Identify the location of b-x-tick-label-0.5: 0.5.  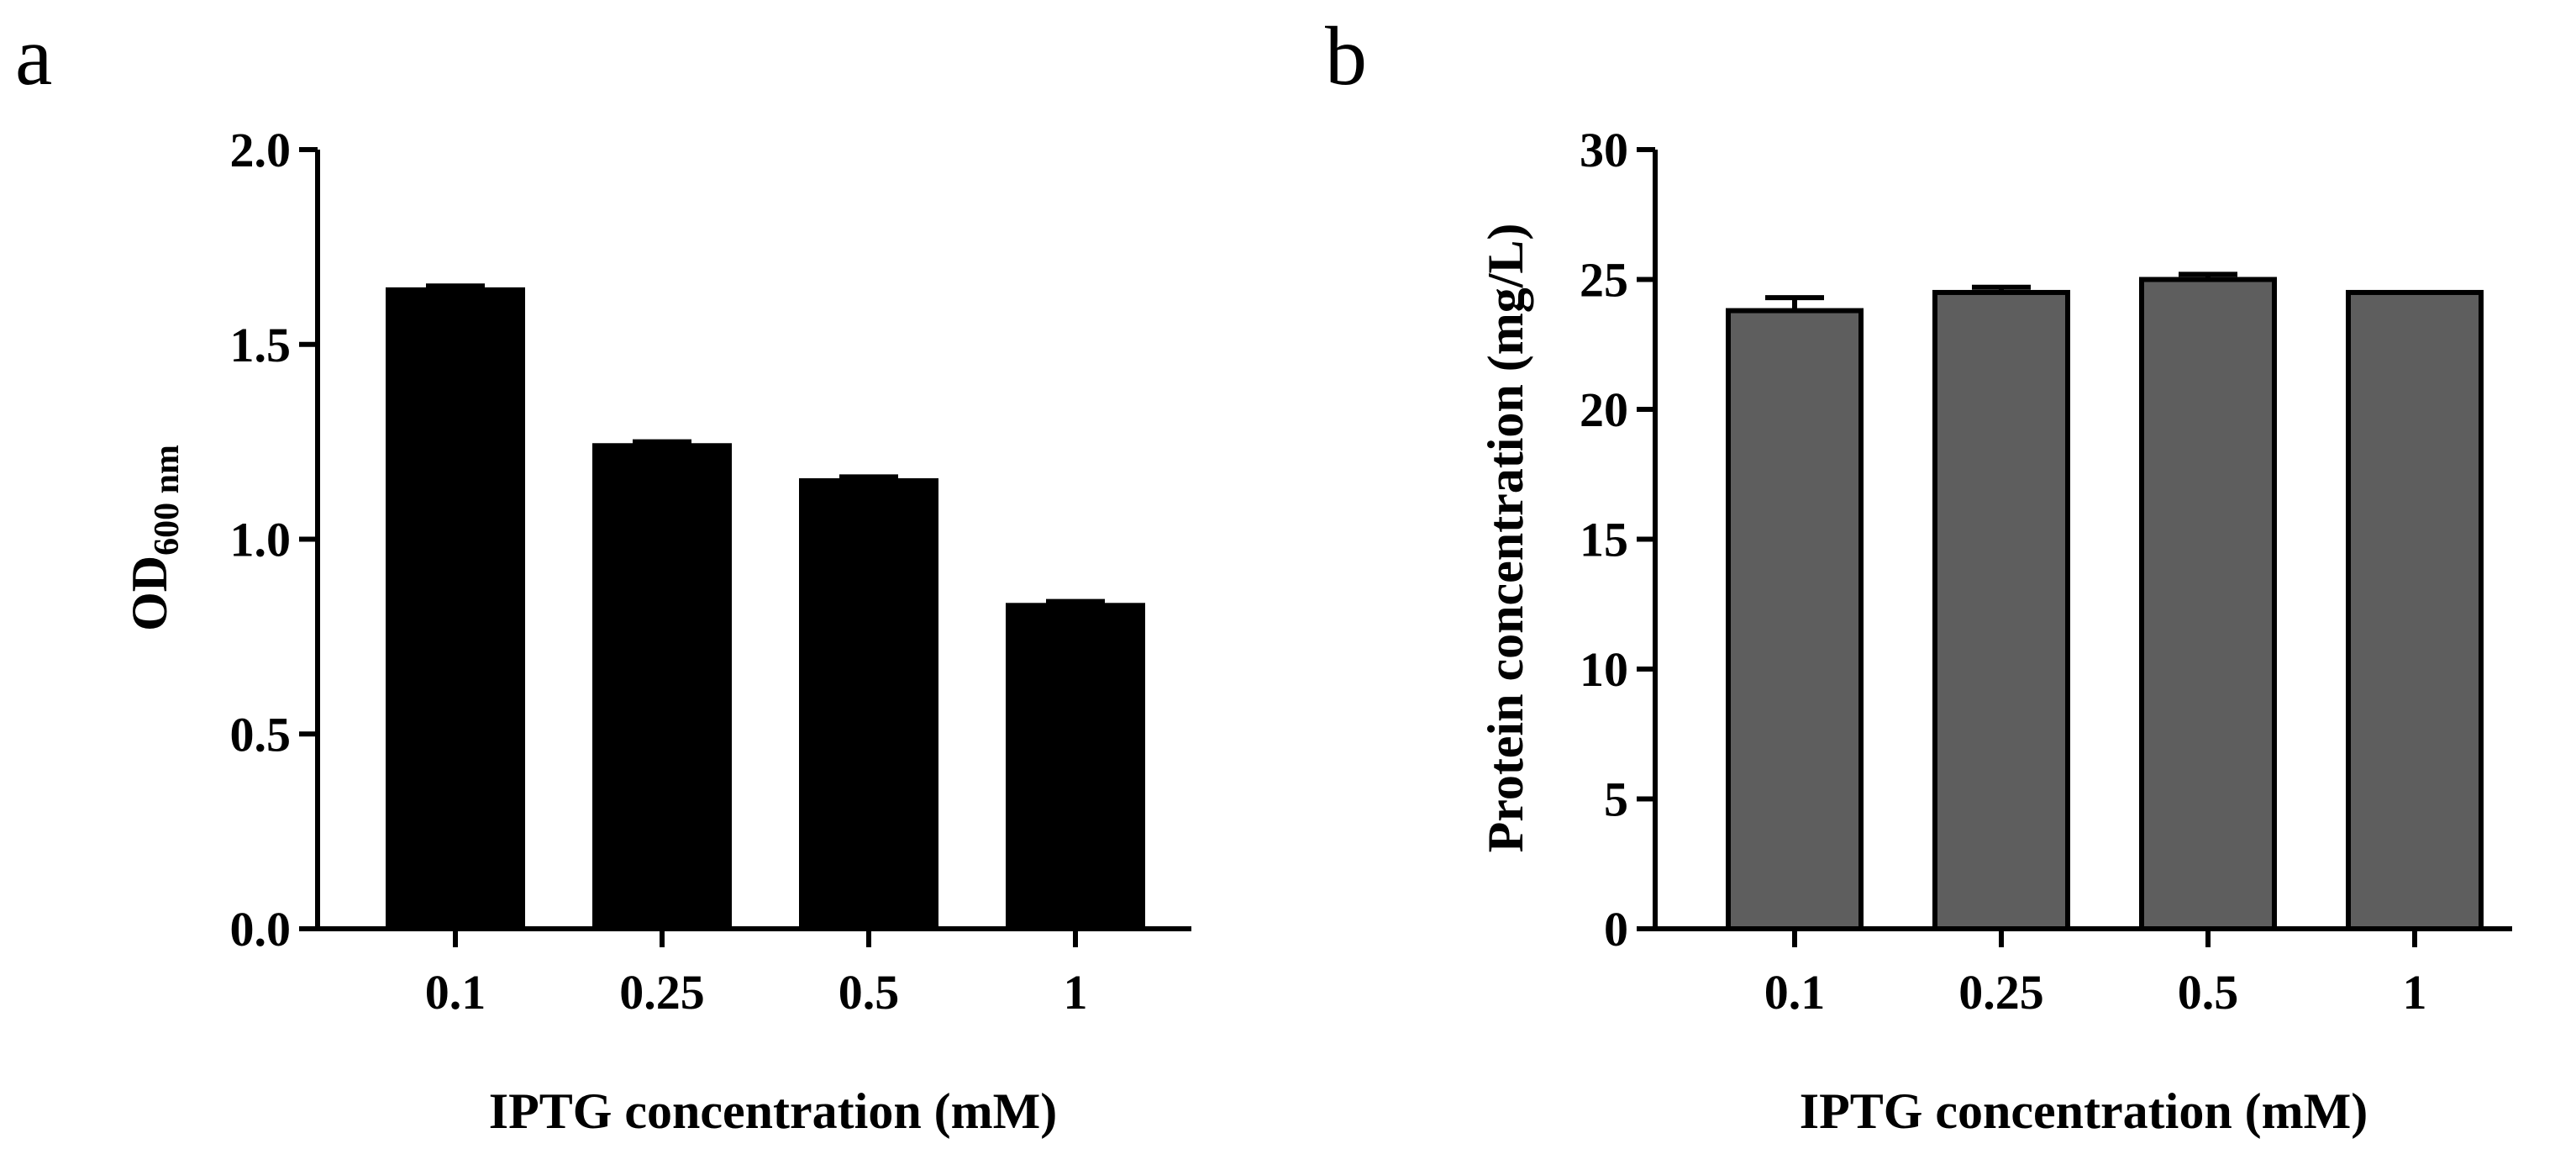
(2208, 993).